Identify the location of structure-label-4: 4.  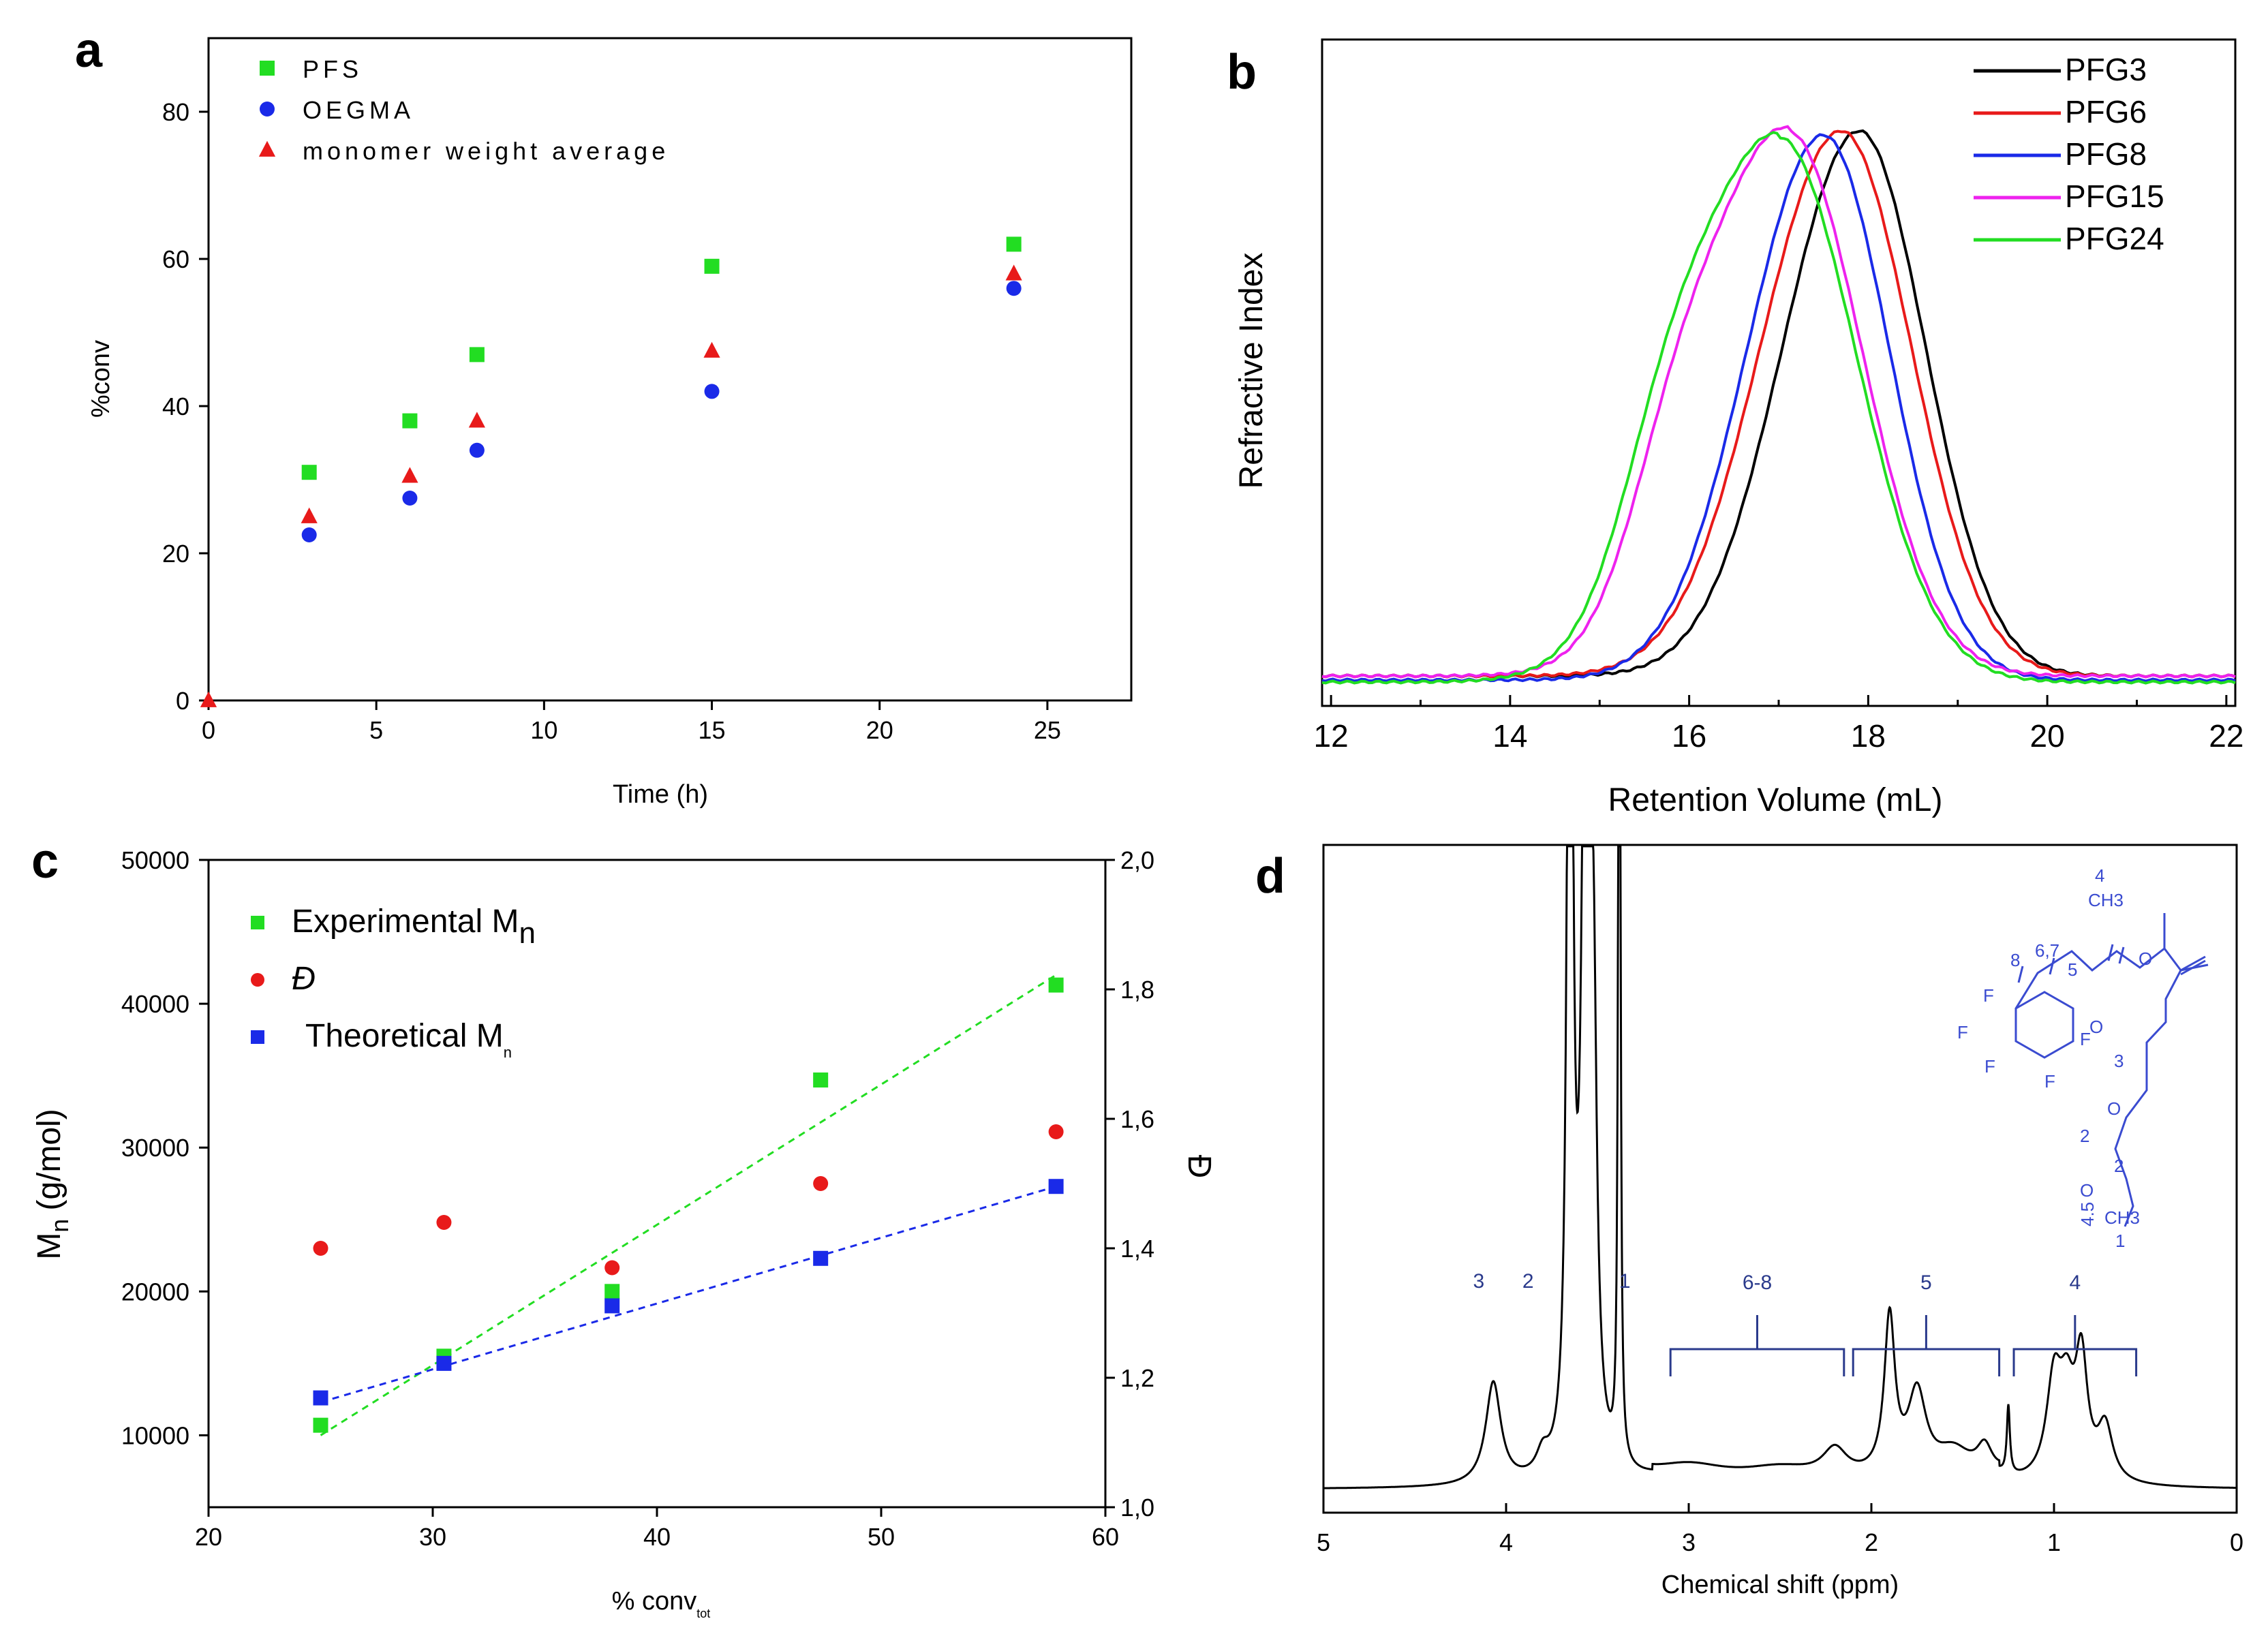
(2099, 875).